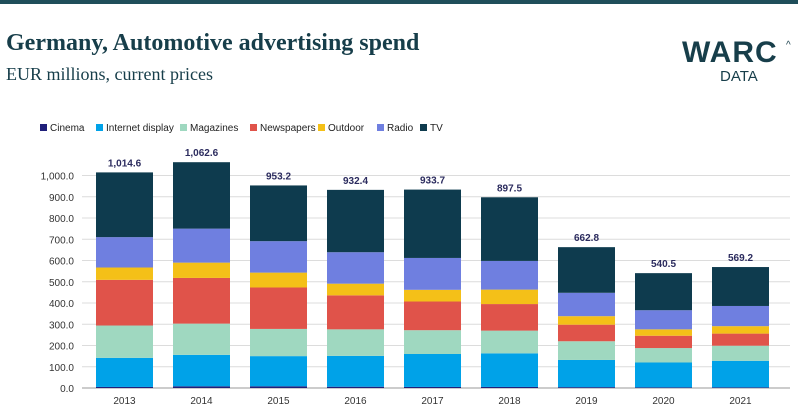 The height and width of the screenshot is (420, 798). What do you see at coordinates (283, 128) in the screenshot?
I see `legend-item: Newspapers` at bounding box center [283, 128].